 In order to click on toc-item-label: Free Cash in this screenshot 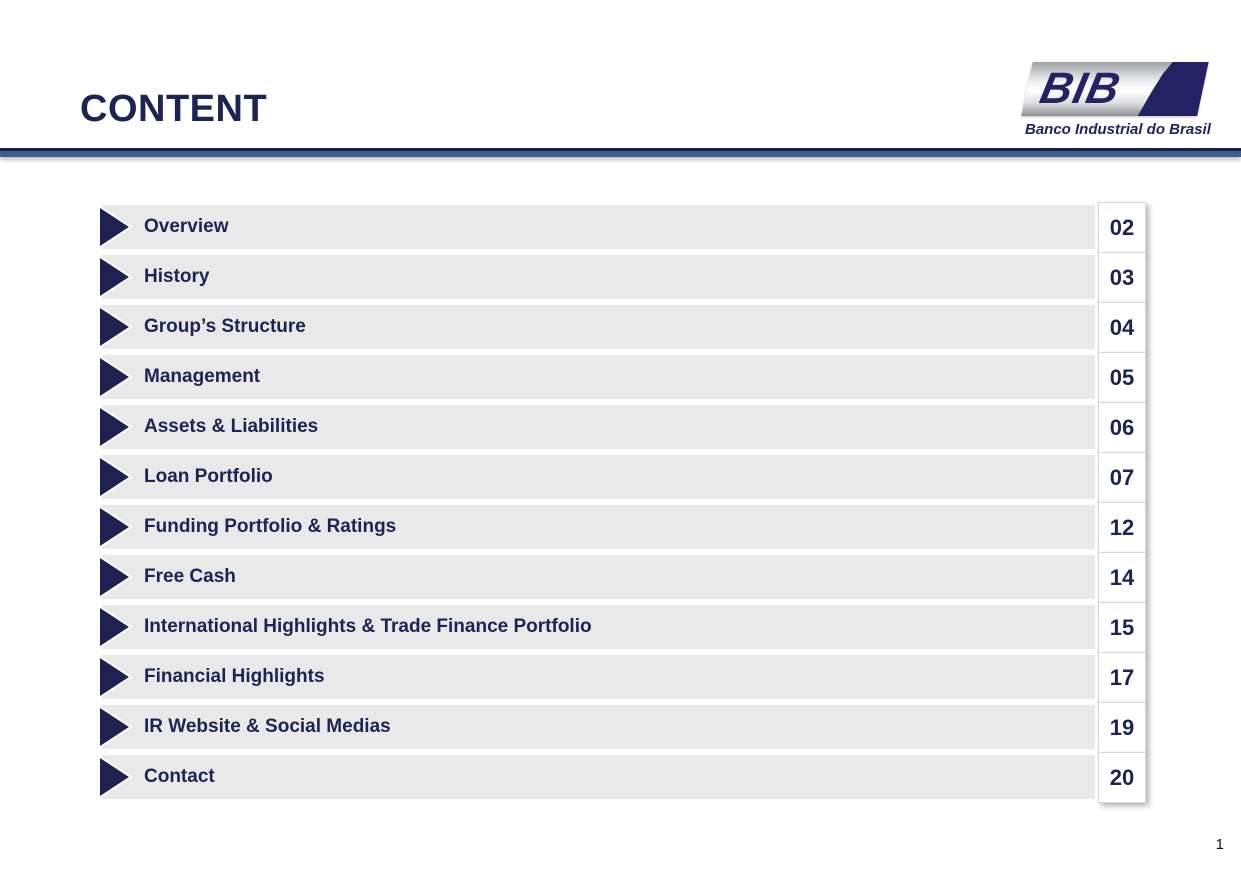, I will do `click(190, 576)`.